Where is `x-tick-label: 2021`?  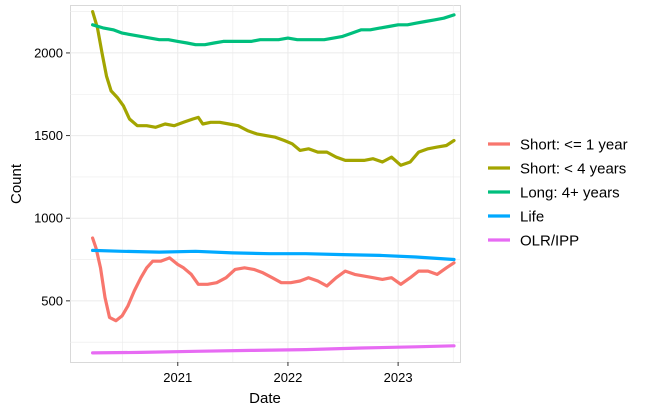
x-tick-label: 2021 is located at coordinates (177, 377).